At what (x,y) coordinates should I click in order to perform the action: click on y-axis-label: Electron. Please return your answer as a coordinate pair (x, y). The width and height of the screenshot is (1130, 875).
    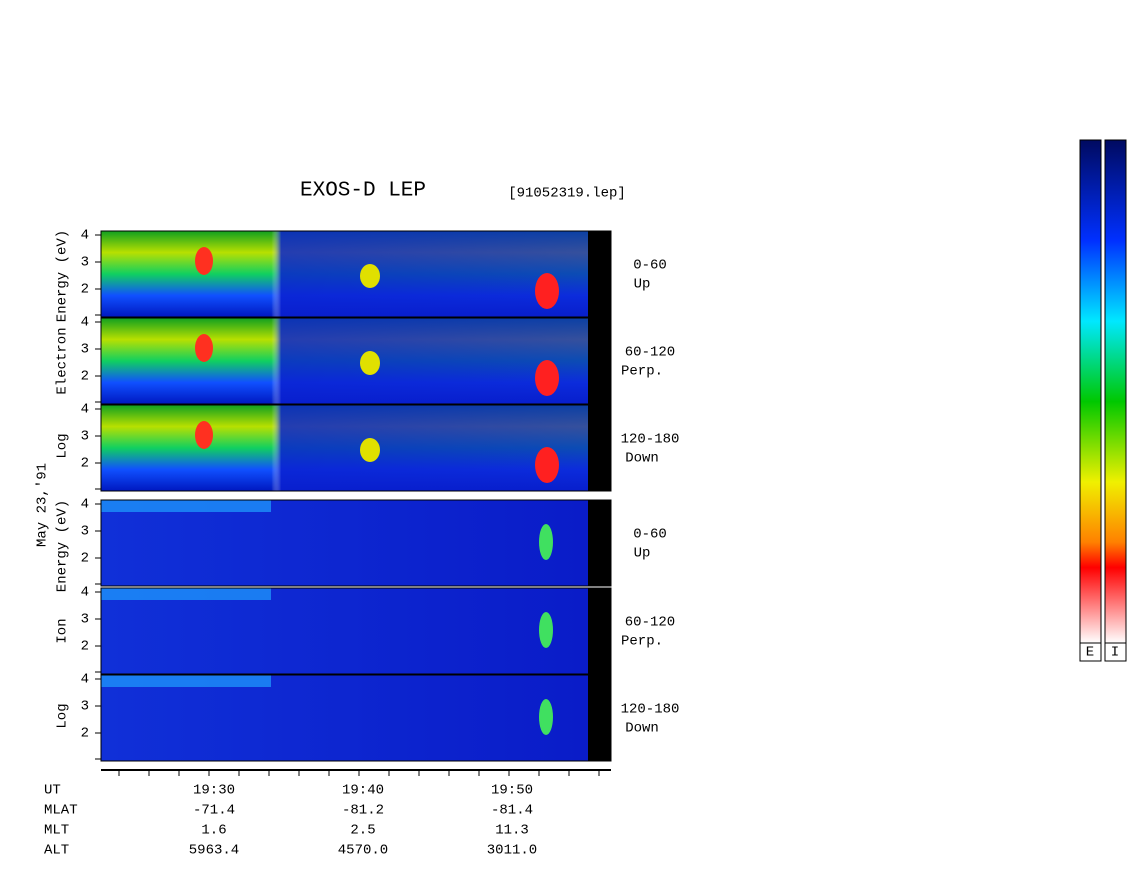
    Looking at the image, I should click on (63, 360).